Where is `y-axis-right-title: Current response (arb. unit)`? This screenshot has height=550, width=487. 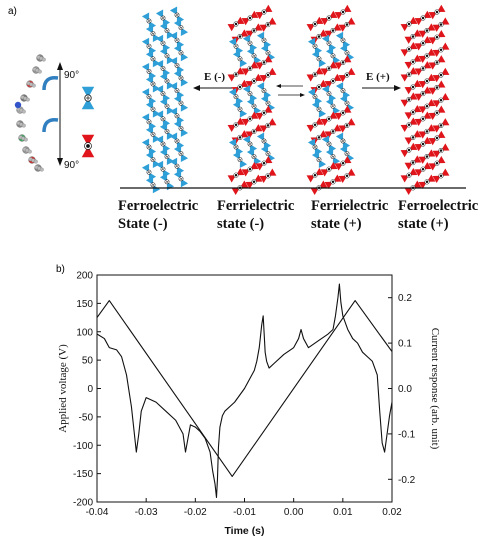
y-axis-right-title: Current response (arb. unit) is located at coordinates (435, 389).